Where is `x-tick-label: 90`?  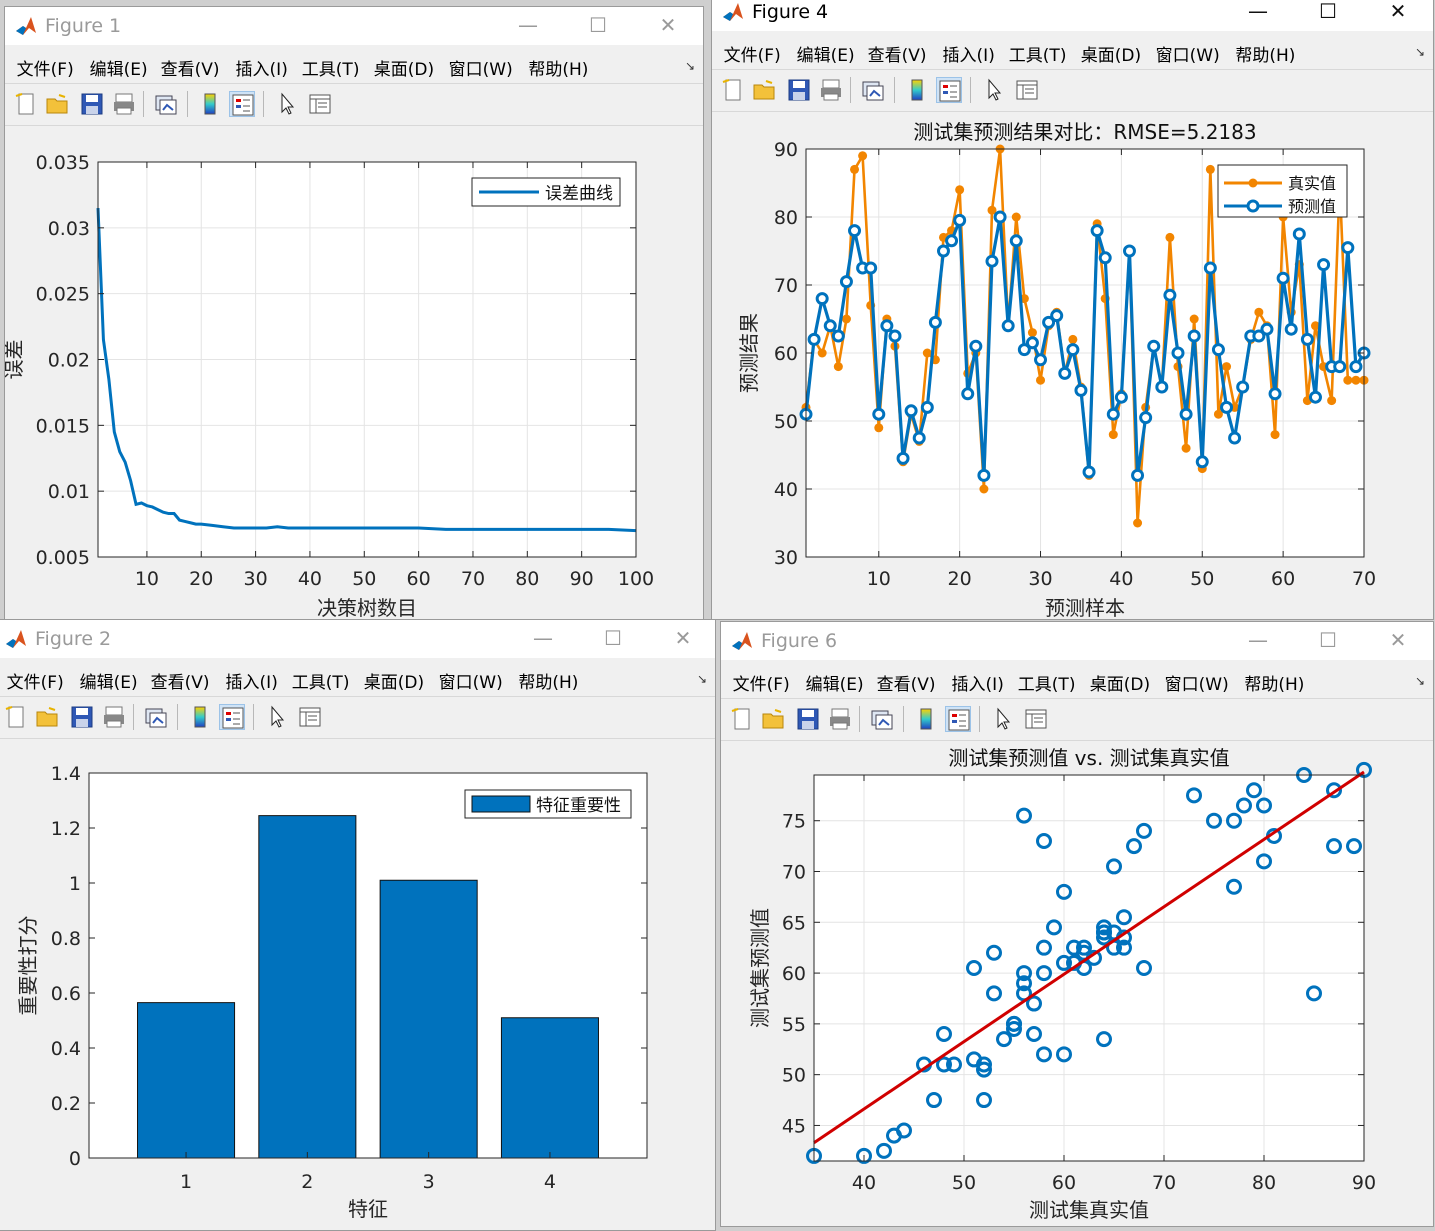
x-tick-label: 90 is located at coordinates (1364, 1183).